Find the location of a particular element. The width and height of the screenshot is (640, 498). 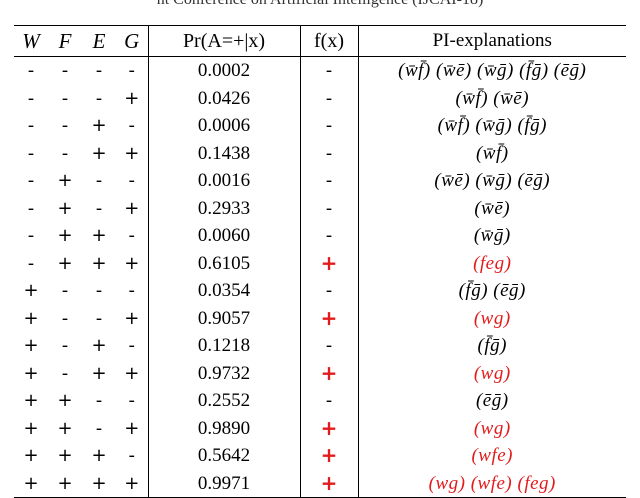

cell-pi-explanations: (wg) (wfe) (feg) is located at coordinates (491, 483).